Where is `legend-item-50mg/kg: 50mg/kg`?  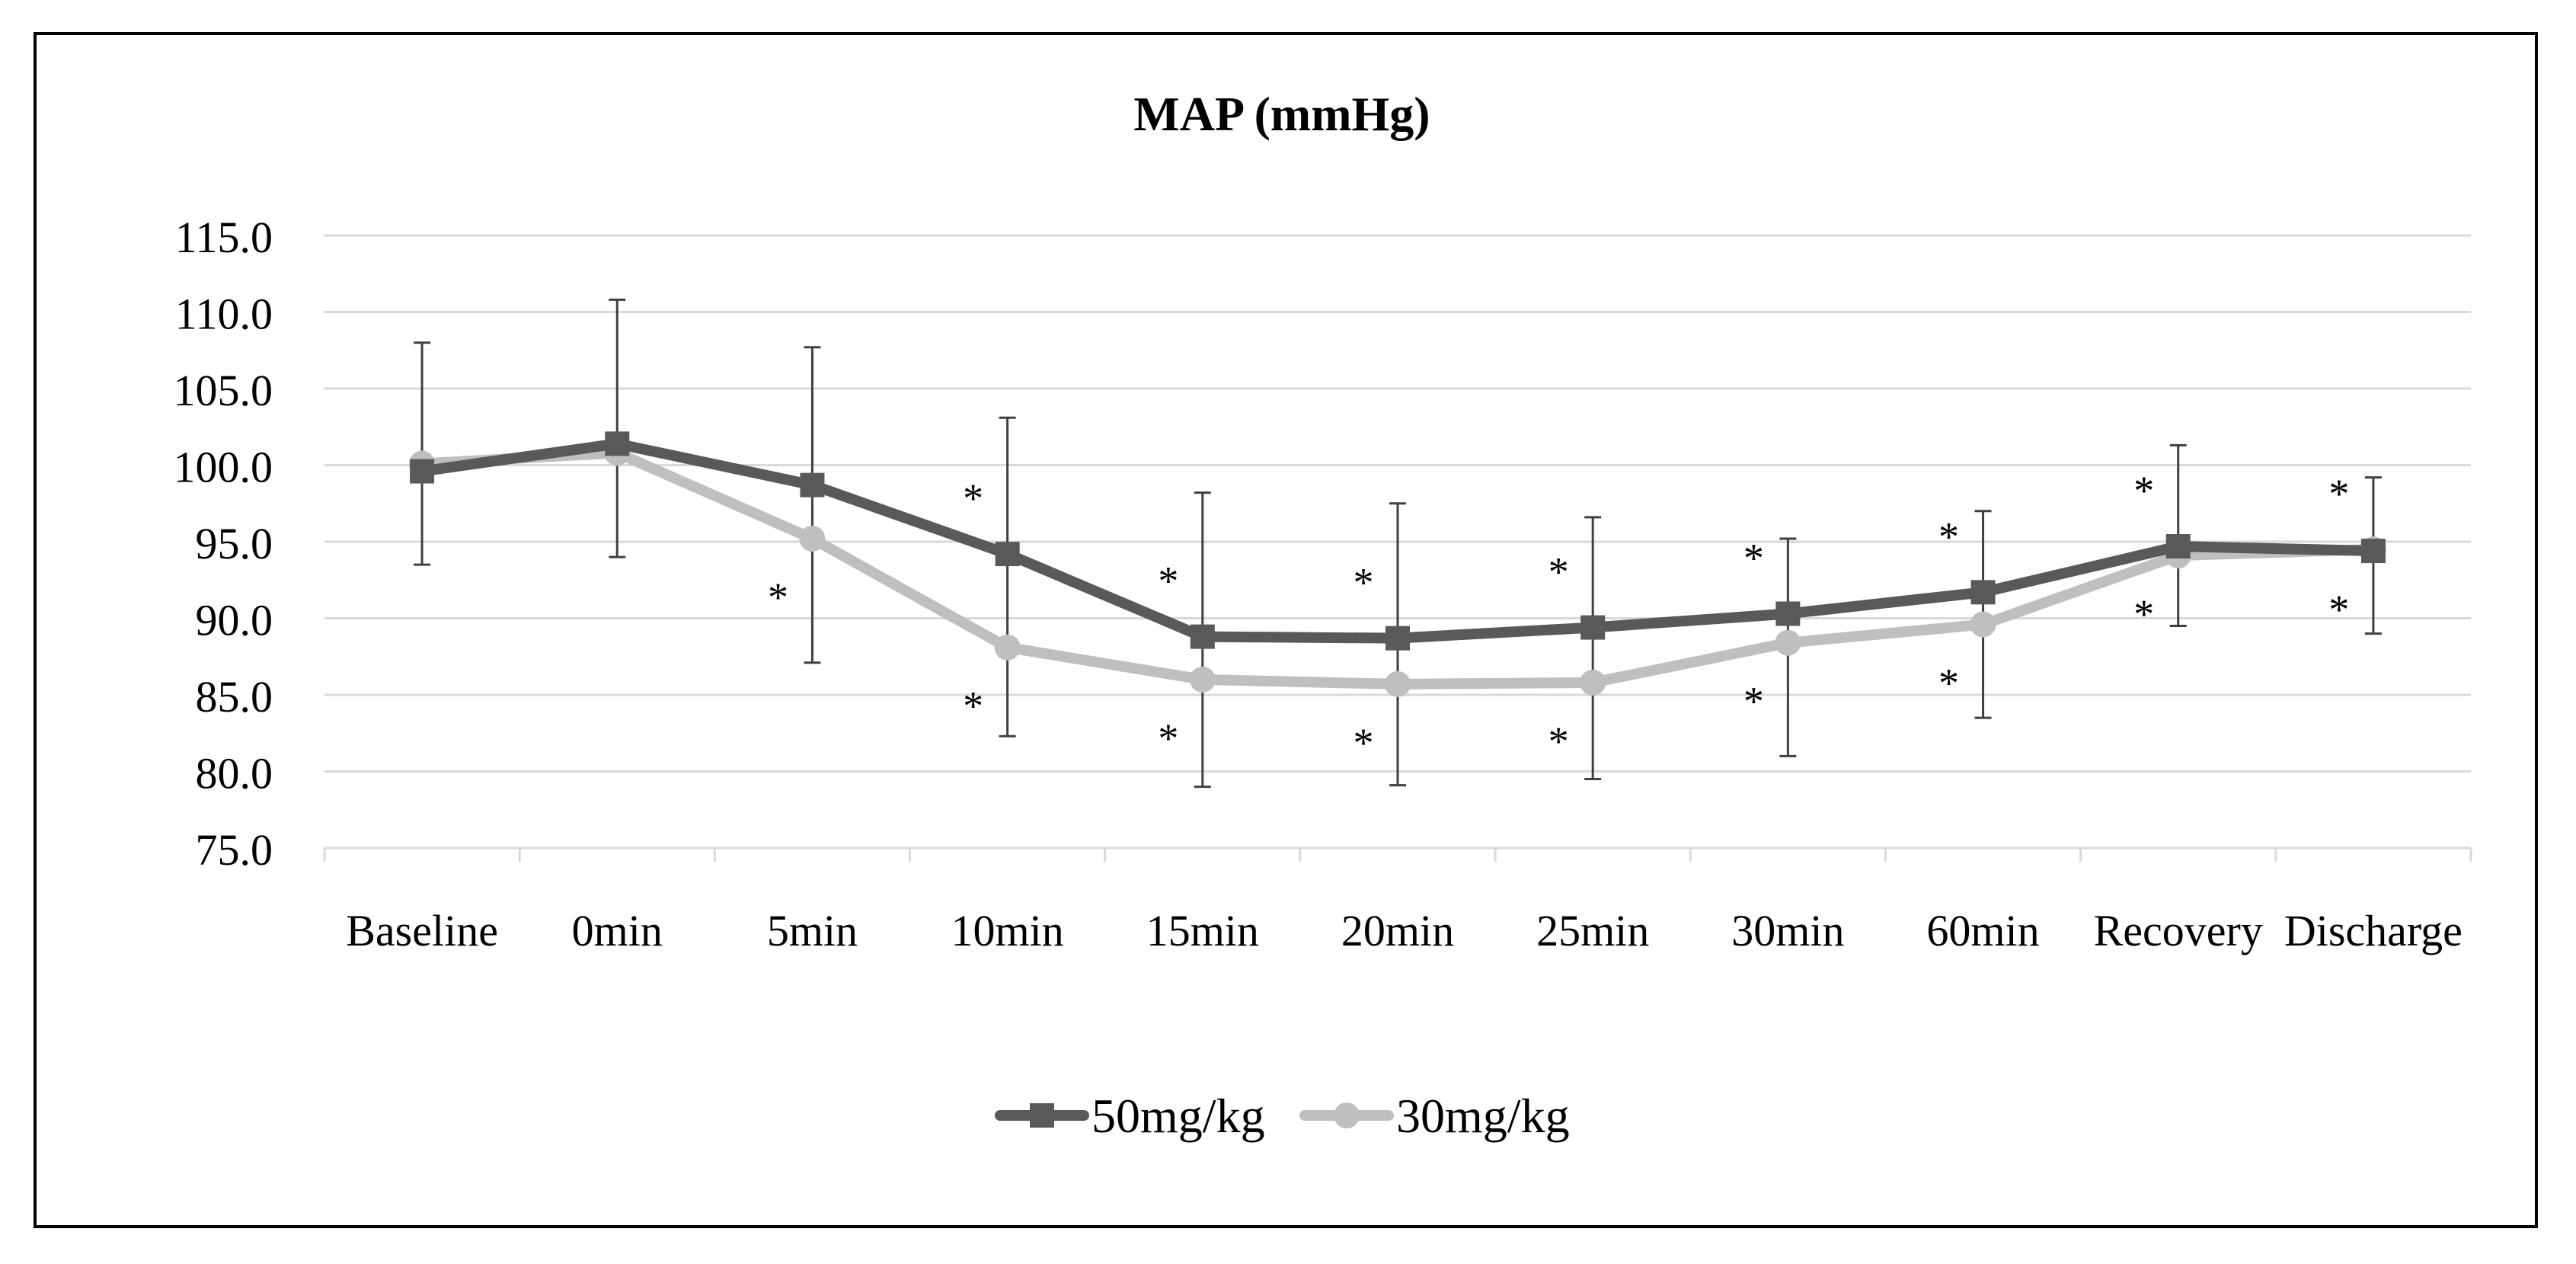
legend-item-50mg/kg: 50mg/kg is located at coordinates (1130, 1116).